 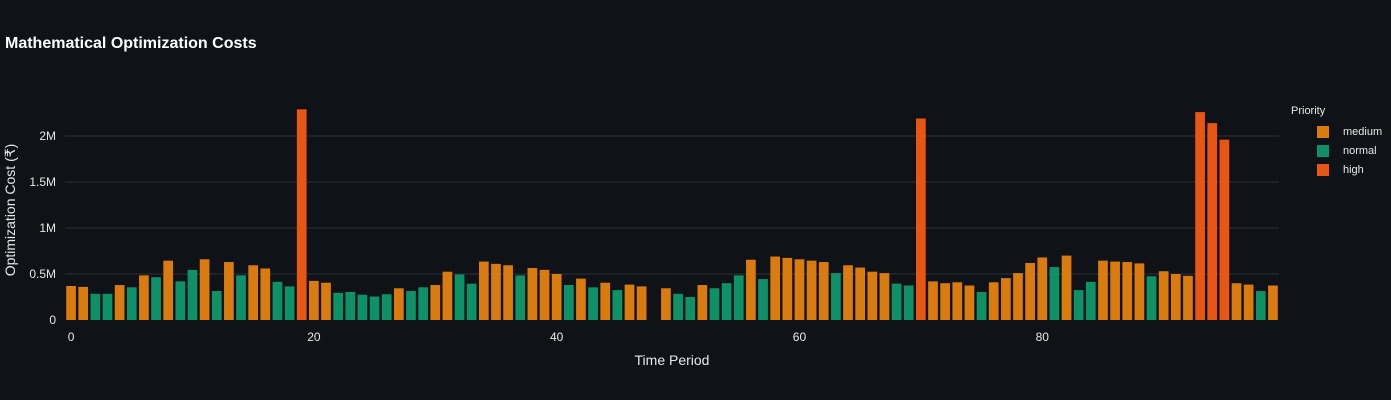 What do you see at coordinates (1336, 131) in the screenshot?
I see `legend-item-medium: medium` at bounding box center [1336, 131].